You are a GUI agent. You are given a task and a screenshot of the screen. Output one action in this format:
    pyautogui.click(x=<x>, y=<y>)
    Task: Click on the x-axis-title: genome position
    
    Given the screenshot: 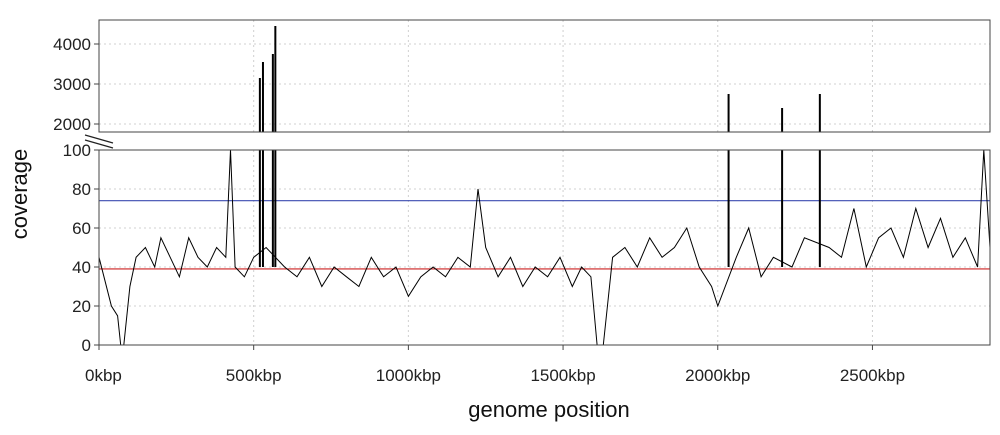 What is the action you would take?
    pyautogui.click(x=548, y=409)
    